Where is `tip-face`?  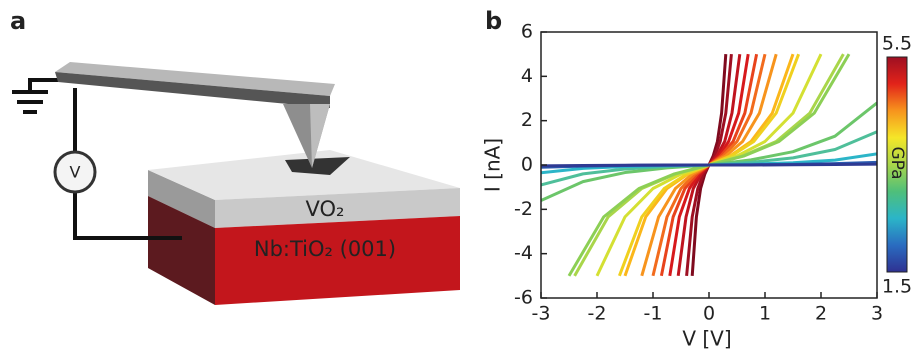 tip-face is located at coordinates (320, 136).